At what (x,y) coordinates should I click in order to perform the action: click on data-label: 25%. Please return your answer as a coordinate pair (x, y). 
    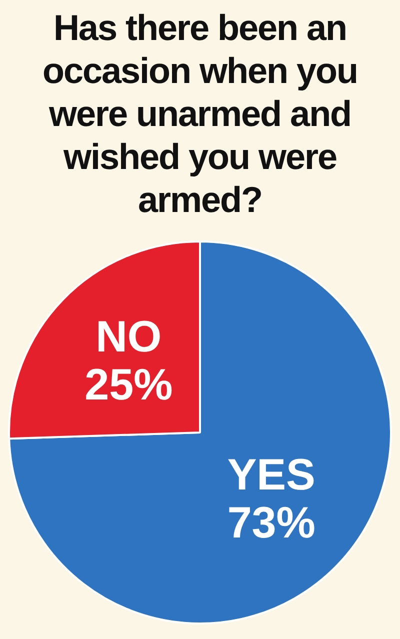
    Looking at the image, I should click on (128, 385).